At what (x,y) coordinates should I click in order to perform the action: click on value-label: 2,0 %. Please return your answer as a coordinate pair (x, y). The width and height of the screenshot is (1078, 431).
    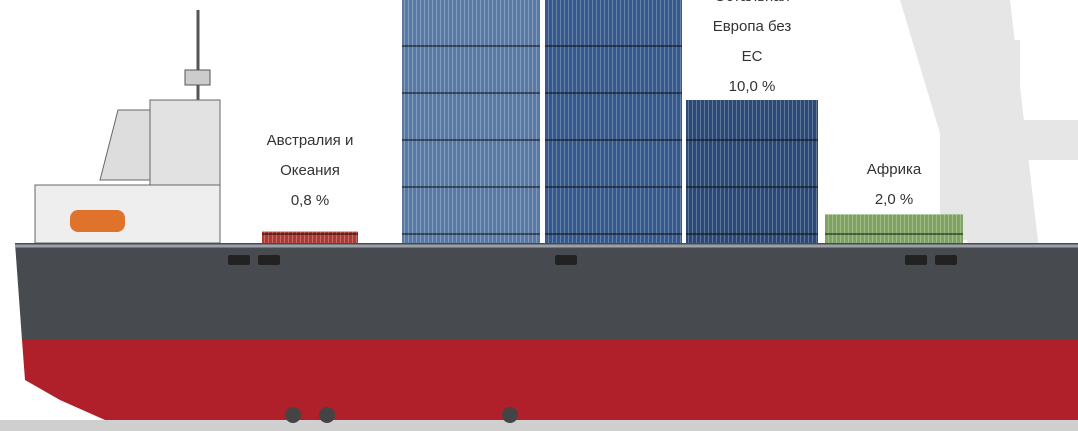
    Looking at the image, I should click on (894, 199).